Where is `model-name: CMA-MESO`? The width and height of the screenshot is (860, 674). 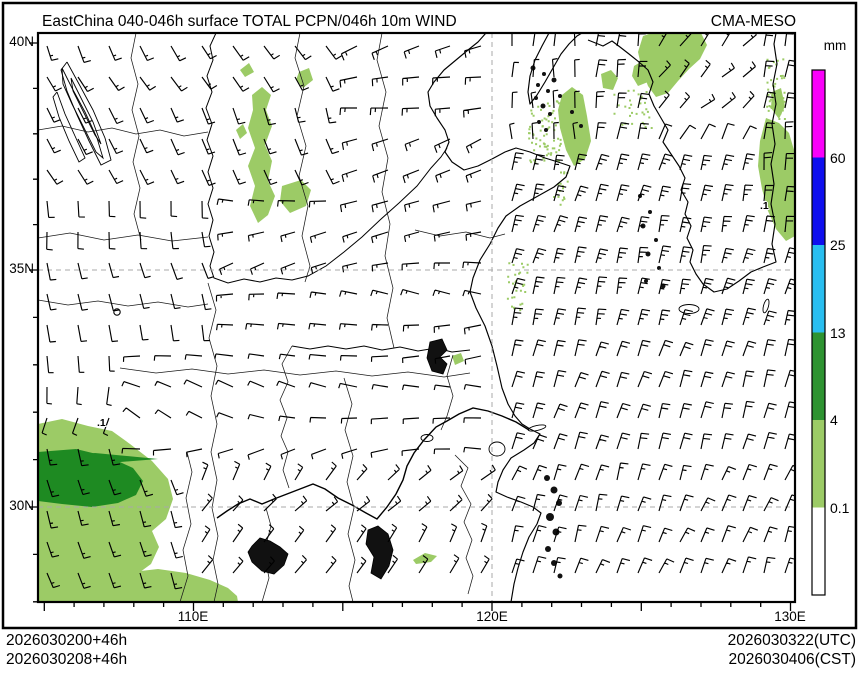
model-name: CMA-MESO is located at coordinates (753, 21).